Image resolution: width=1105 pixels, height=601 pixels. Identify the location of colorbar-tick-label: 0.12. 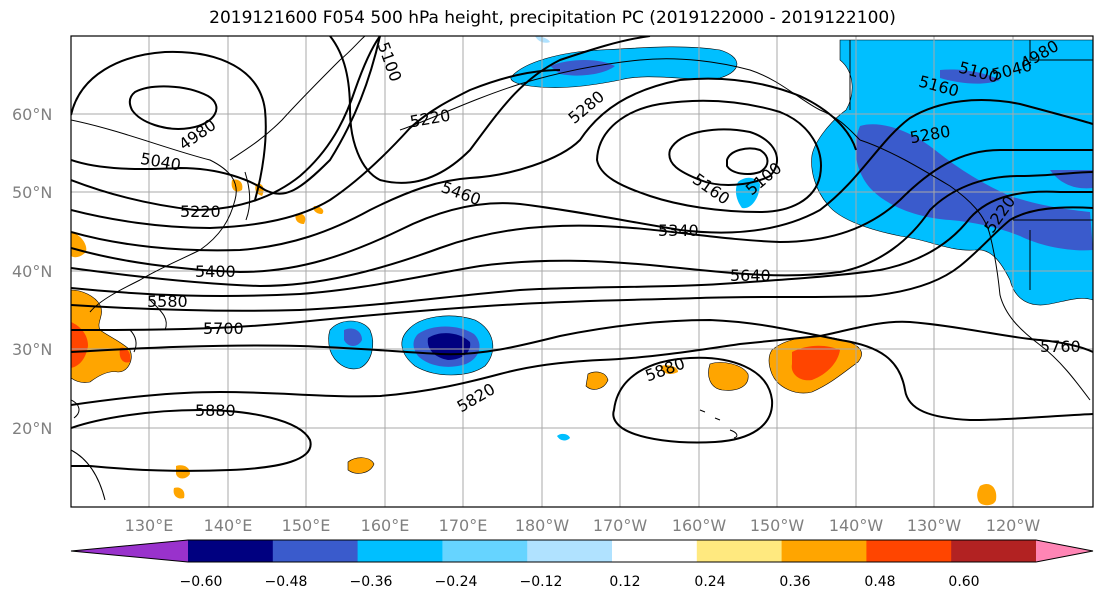
(624, 582).